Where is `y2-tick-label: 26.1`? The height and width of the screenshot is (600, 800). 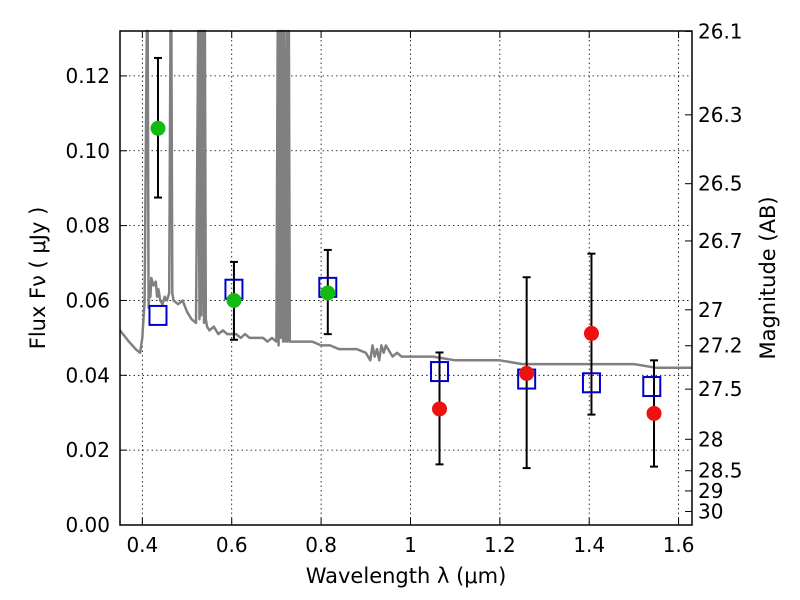 y2-tick-label: 26.1 is located at coordinates (720, 31).